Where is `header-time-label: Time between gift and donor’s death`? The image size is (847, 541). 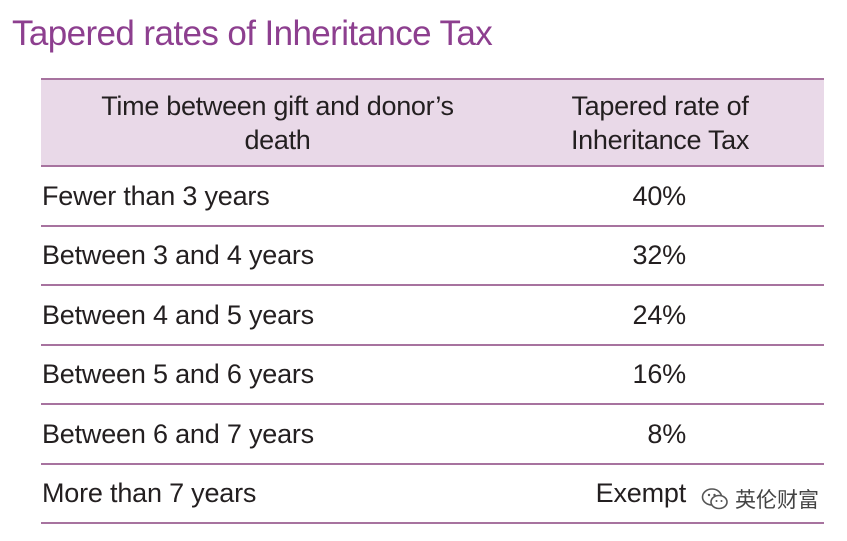
header-time-label: Time between gift and donor’s death is located at coordinates (277, 122).